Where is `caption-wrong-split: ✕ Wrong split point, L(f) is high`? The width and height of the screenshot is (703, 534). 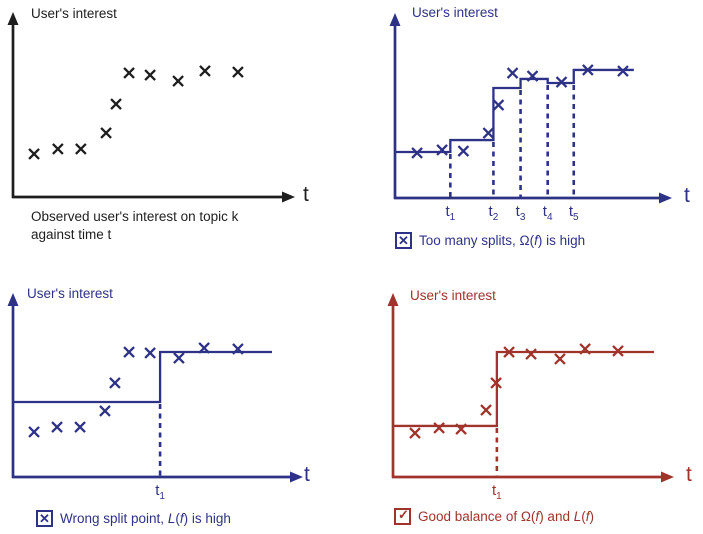 caption-wrong-split: ✕ Wrong split point, L(f) is high is located at coordinates (133, 518).